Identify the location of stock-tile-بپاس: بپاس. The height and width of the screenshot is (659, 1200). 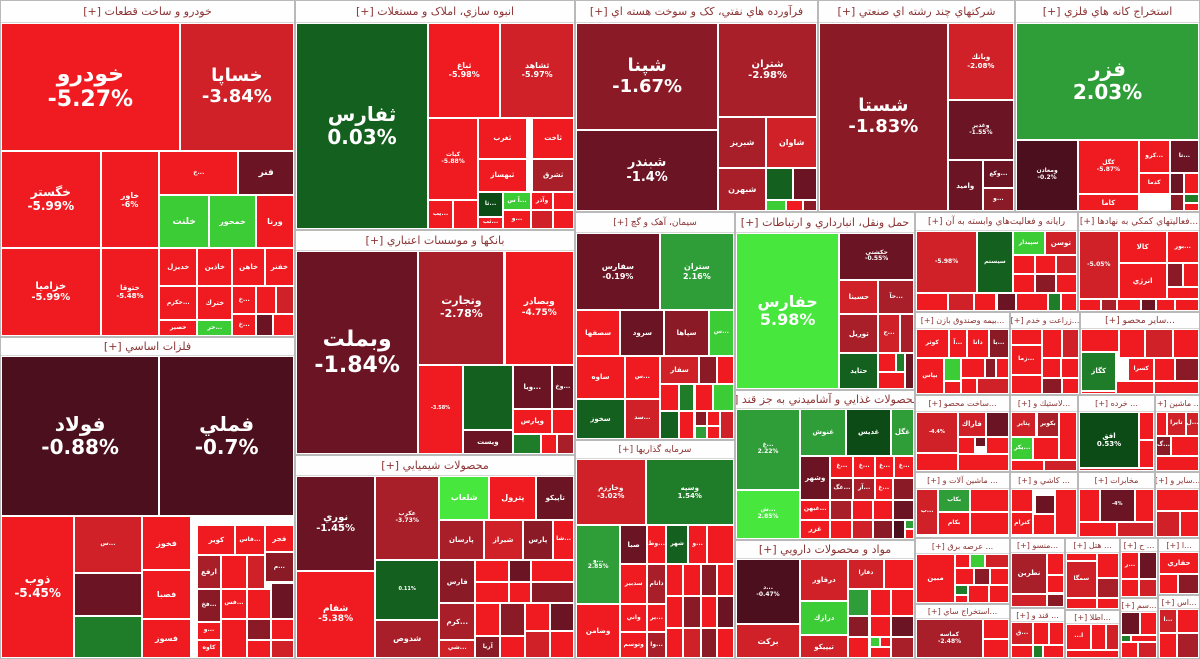
(930, 376).